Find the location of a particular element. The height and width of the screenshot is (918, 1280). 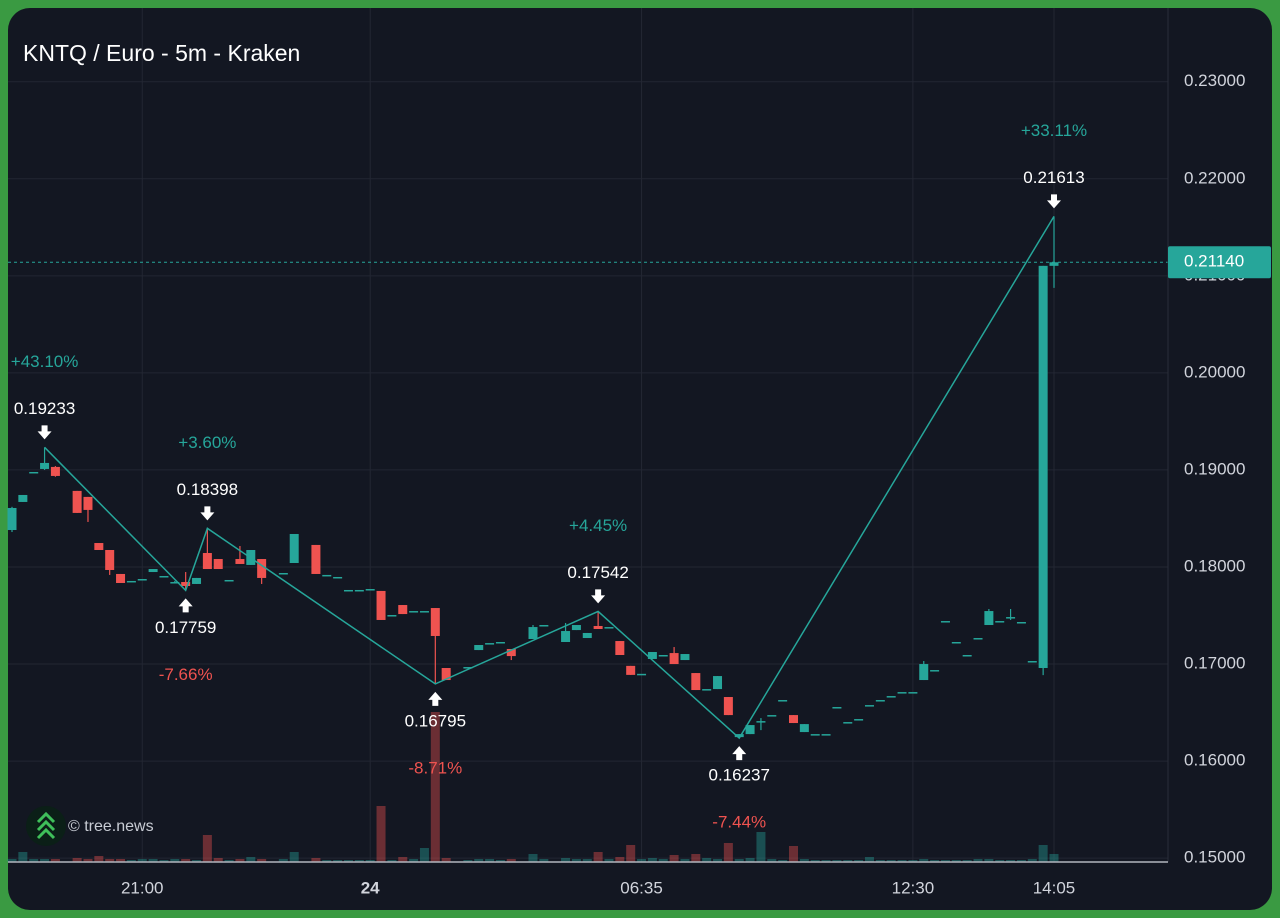

watermark: © tree.news is located at coordinates (90, 826).